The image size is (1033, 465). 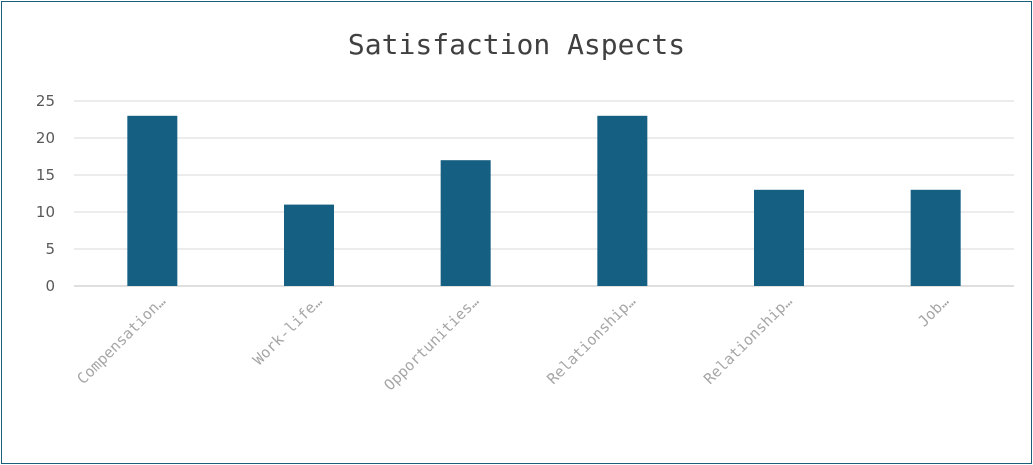 What do you see at coordinates (50, 249) in the screenshot?
I see `y-tick-label: 5` at bounding box center [50, 249].